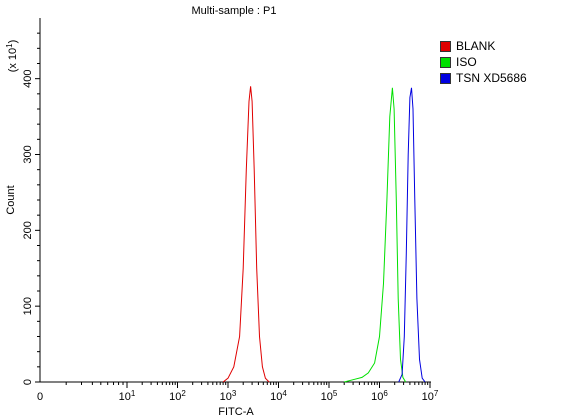 The image size is (566, 420). Describe the element at coordinates (9, 45) in the screenshot. I see `y-multiplier-exponent: 1` at that location.